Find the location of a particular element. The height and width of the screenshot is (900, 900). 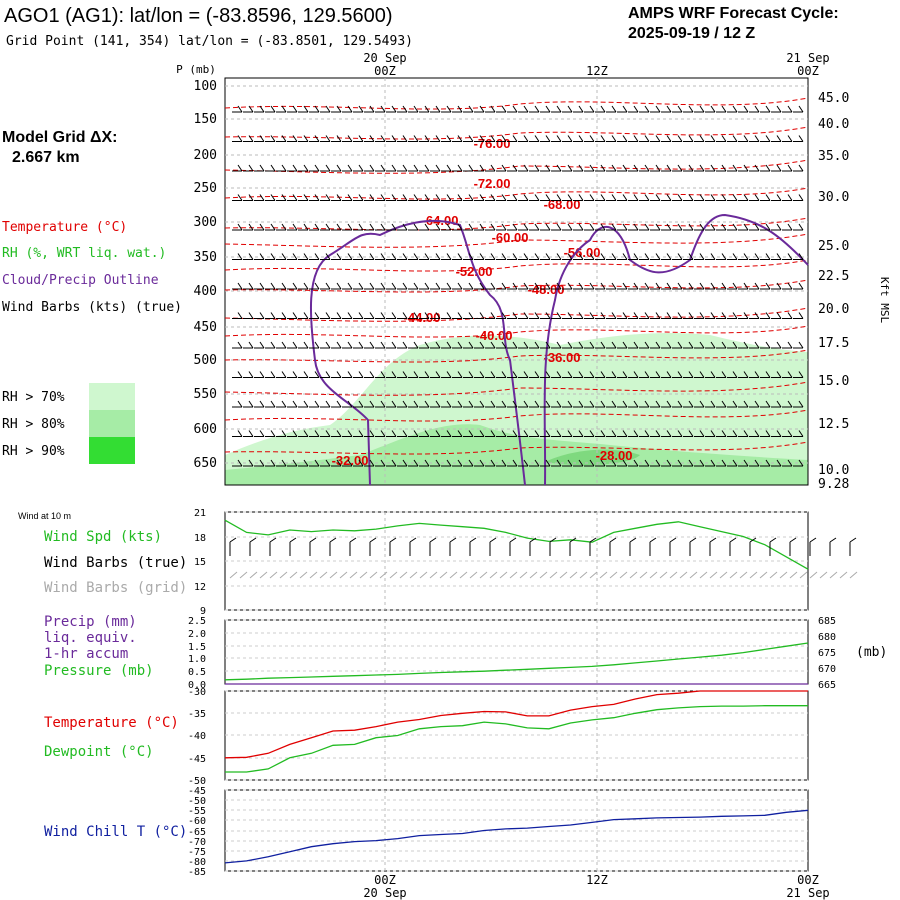

pressure-unit-label: (mb) is located at coordinates (871, 652).